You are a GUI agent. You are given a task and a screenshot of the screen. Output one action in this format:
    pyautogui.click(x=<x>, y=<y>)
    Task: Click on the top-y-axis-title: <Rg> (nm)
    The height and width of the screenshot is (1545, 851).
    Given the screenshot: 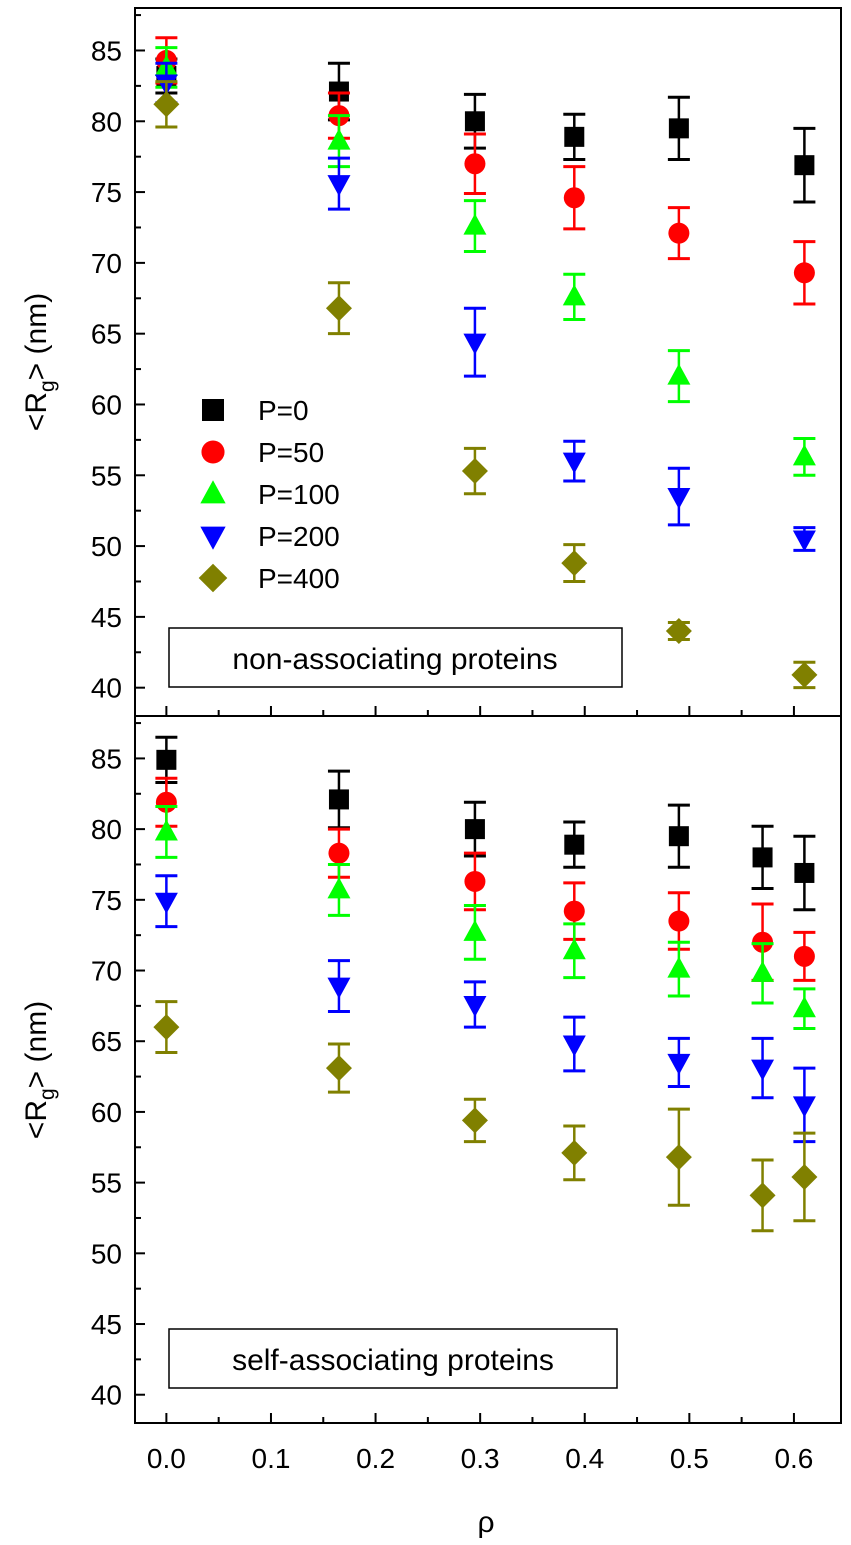 What is the action you would take?
    pyautogui.click(x=39, y=362)
    